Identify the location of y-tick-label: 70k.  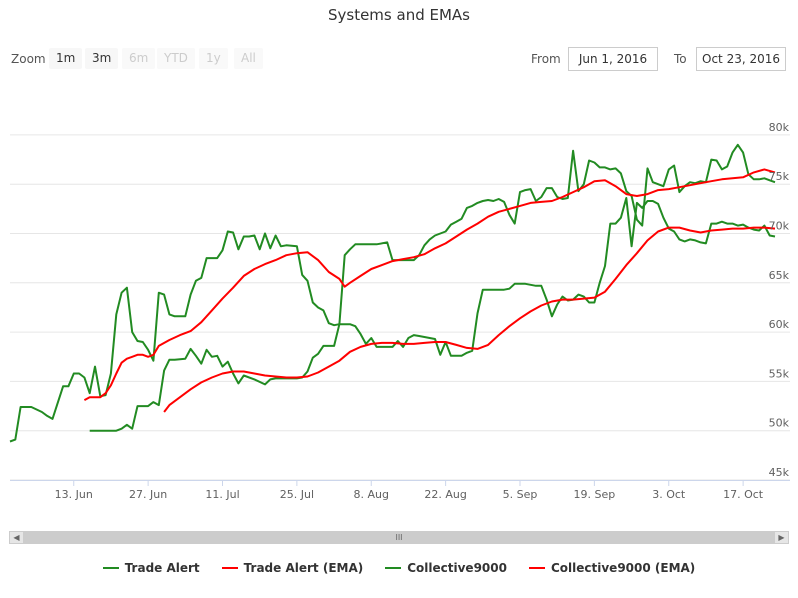
(779, 226).